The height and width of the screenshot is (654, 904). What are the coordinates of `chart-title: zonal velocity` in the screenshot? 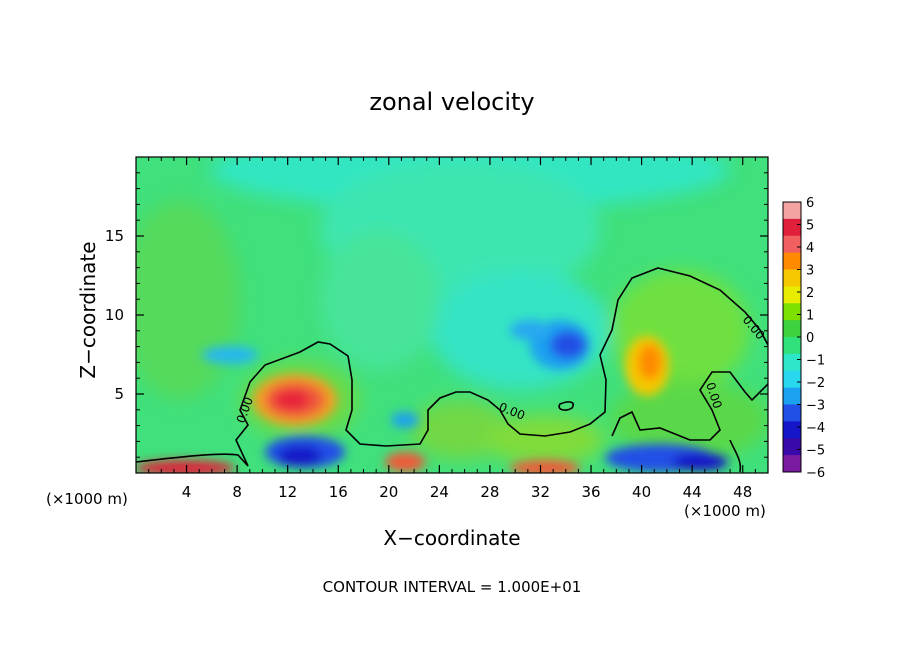 It's located at (452, 102).